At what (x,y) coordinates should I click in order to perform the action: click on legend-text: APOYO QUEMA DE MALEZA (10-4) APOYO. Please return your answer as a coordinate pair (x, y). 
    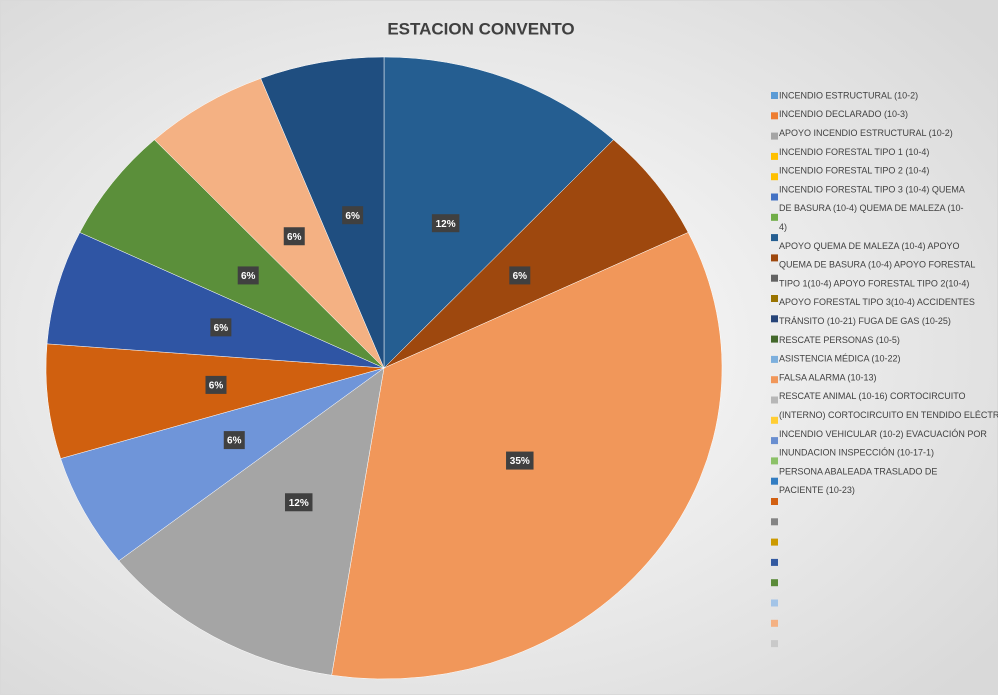
    Looking at the image, I should click on (869, 246).